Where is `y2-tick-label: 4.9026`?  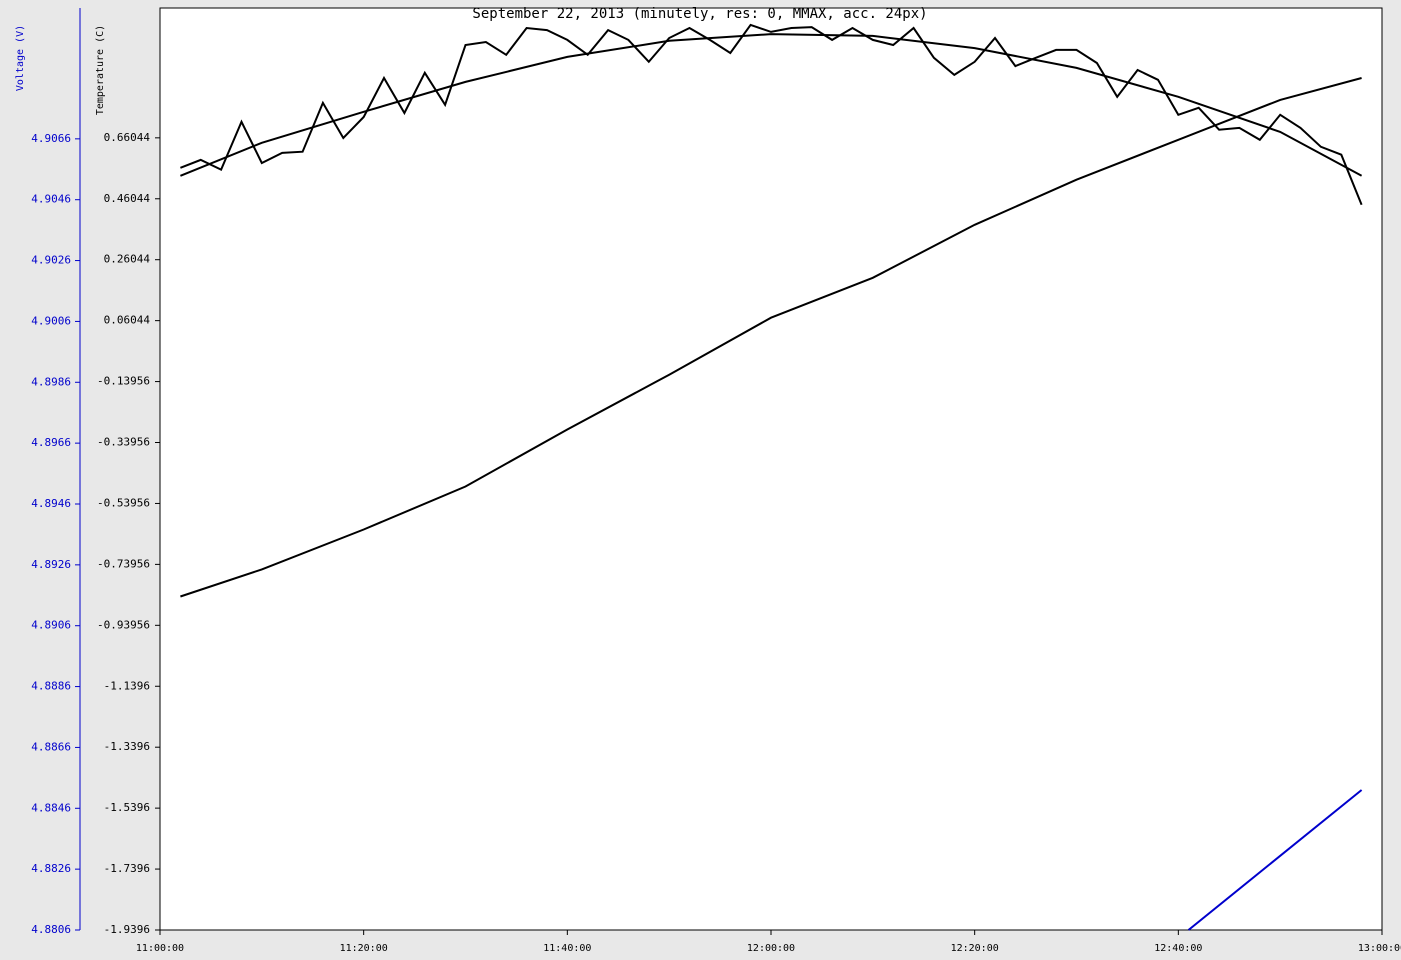
y2-tick-label: 4.9026 is located at coordinates (51, 260).